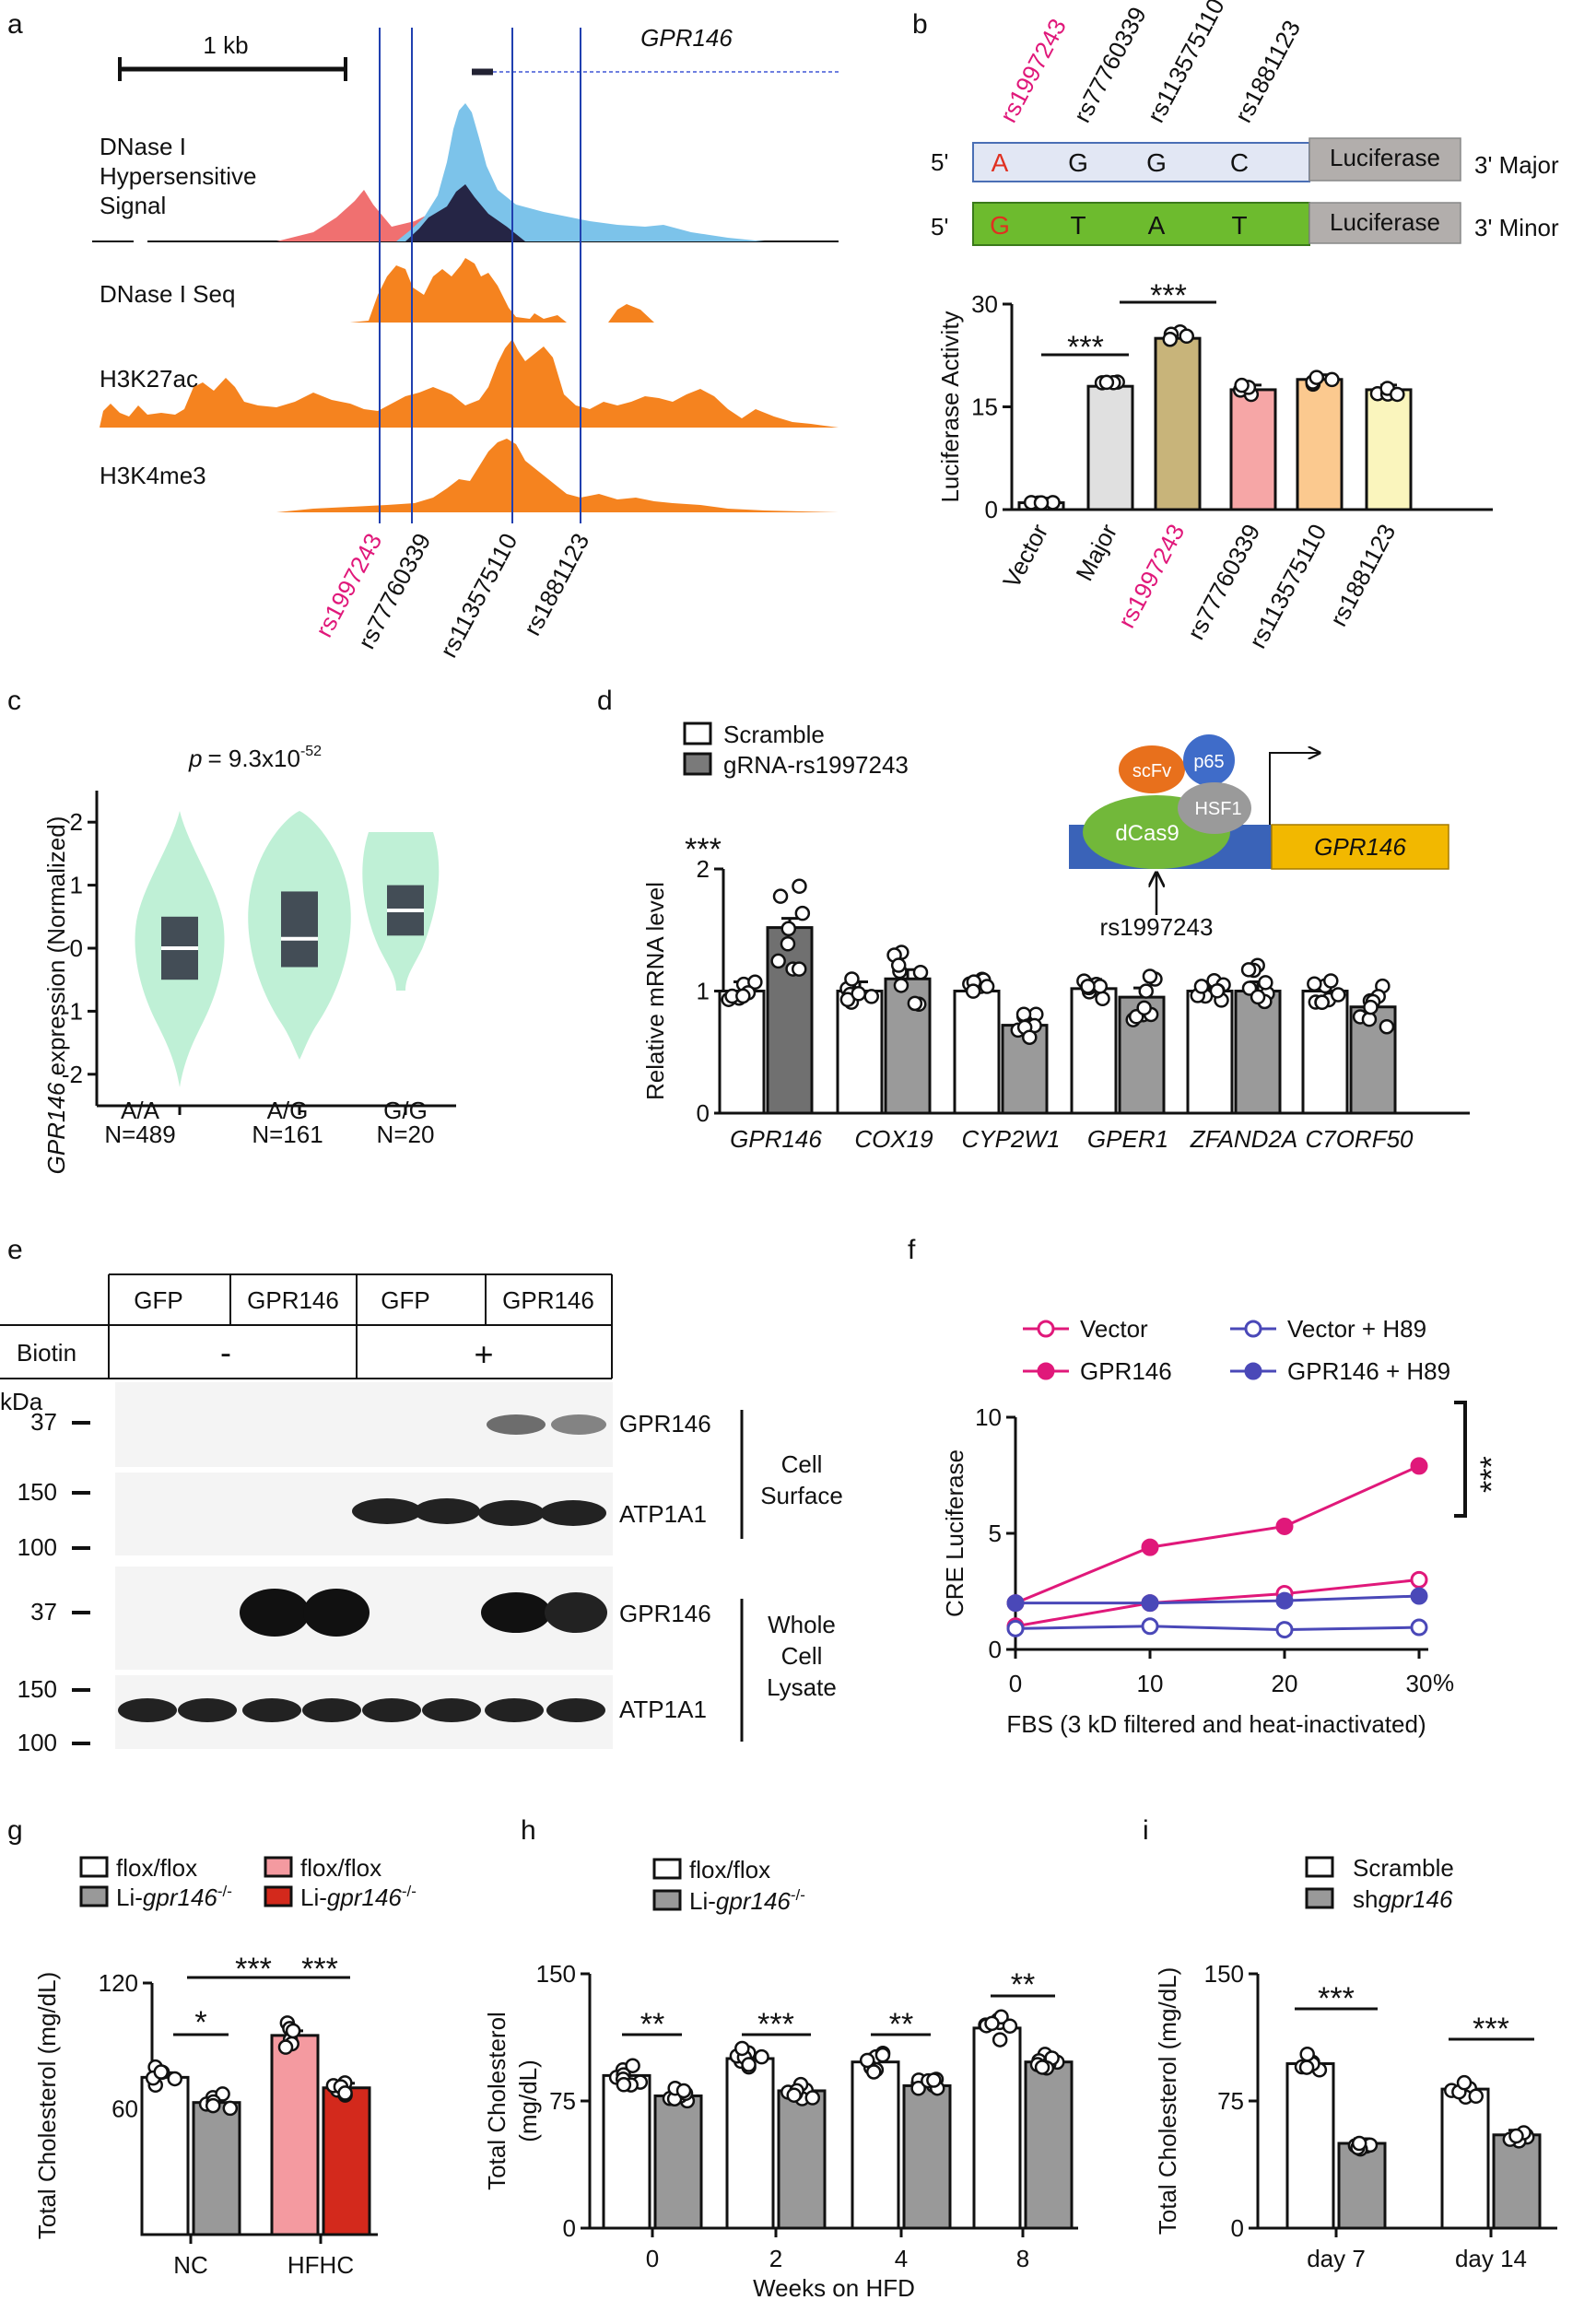 The width and height of the screenshot is (1596, 2300). I want to click on g-x-tick-label: NC, so click(191, 2265).